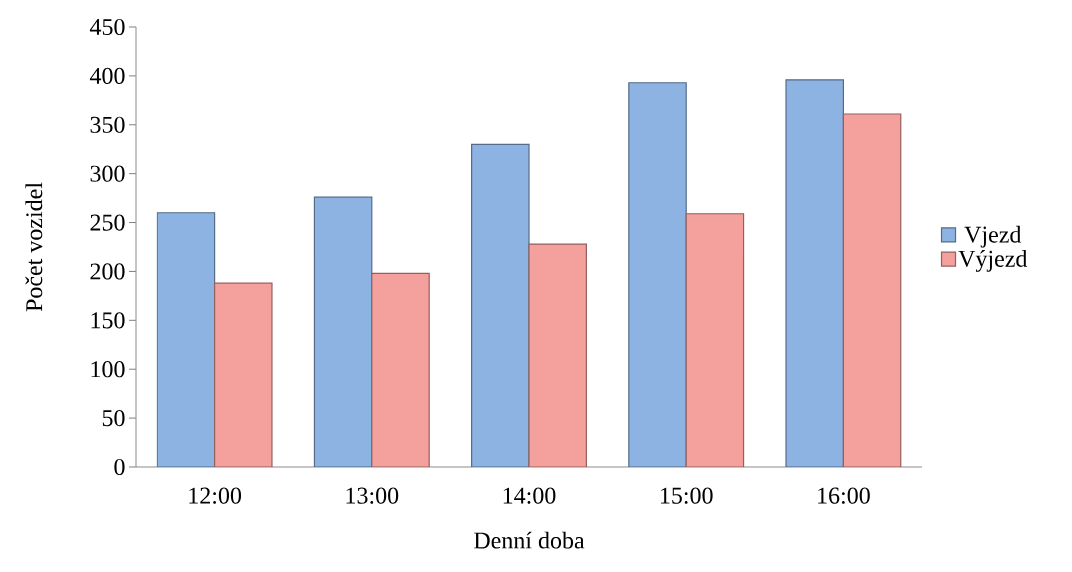  Describe the element at coordinates (844, 495) in the screenshot. I see `x-tick-label: 16:00` at that location.